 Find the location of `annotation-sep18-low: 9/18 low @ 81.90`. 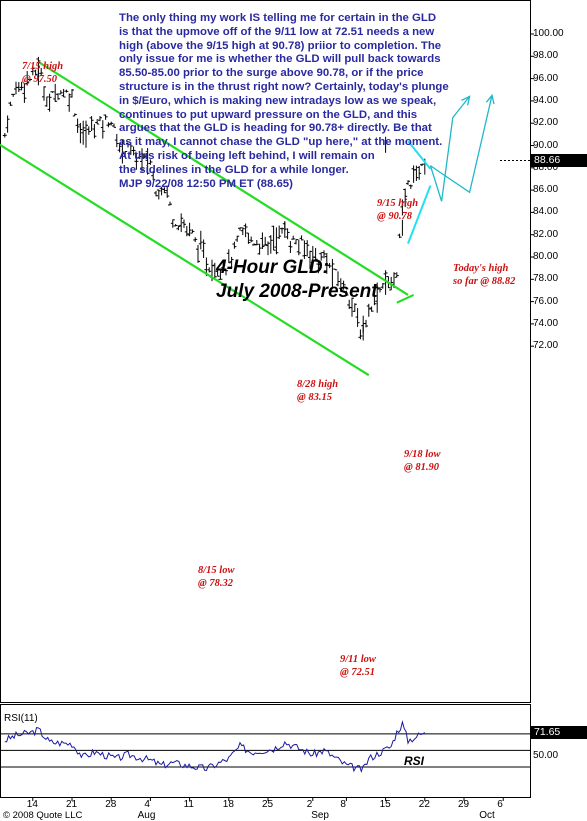

annotation-sep18-low: 9/18 low @ 81.90 is located at coordinates (422, 461).